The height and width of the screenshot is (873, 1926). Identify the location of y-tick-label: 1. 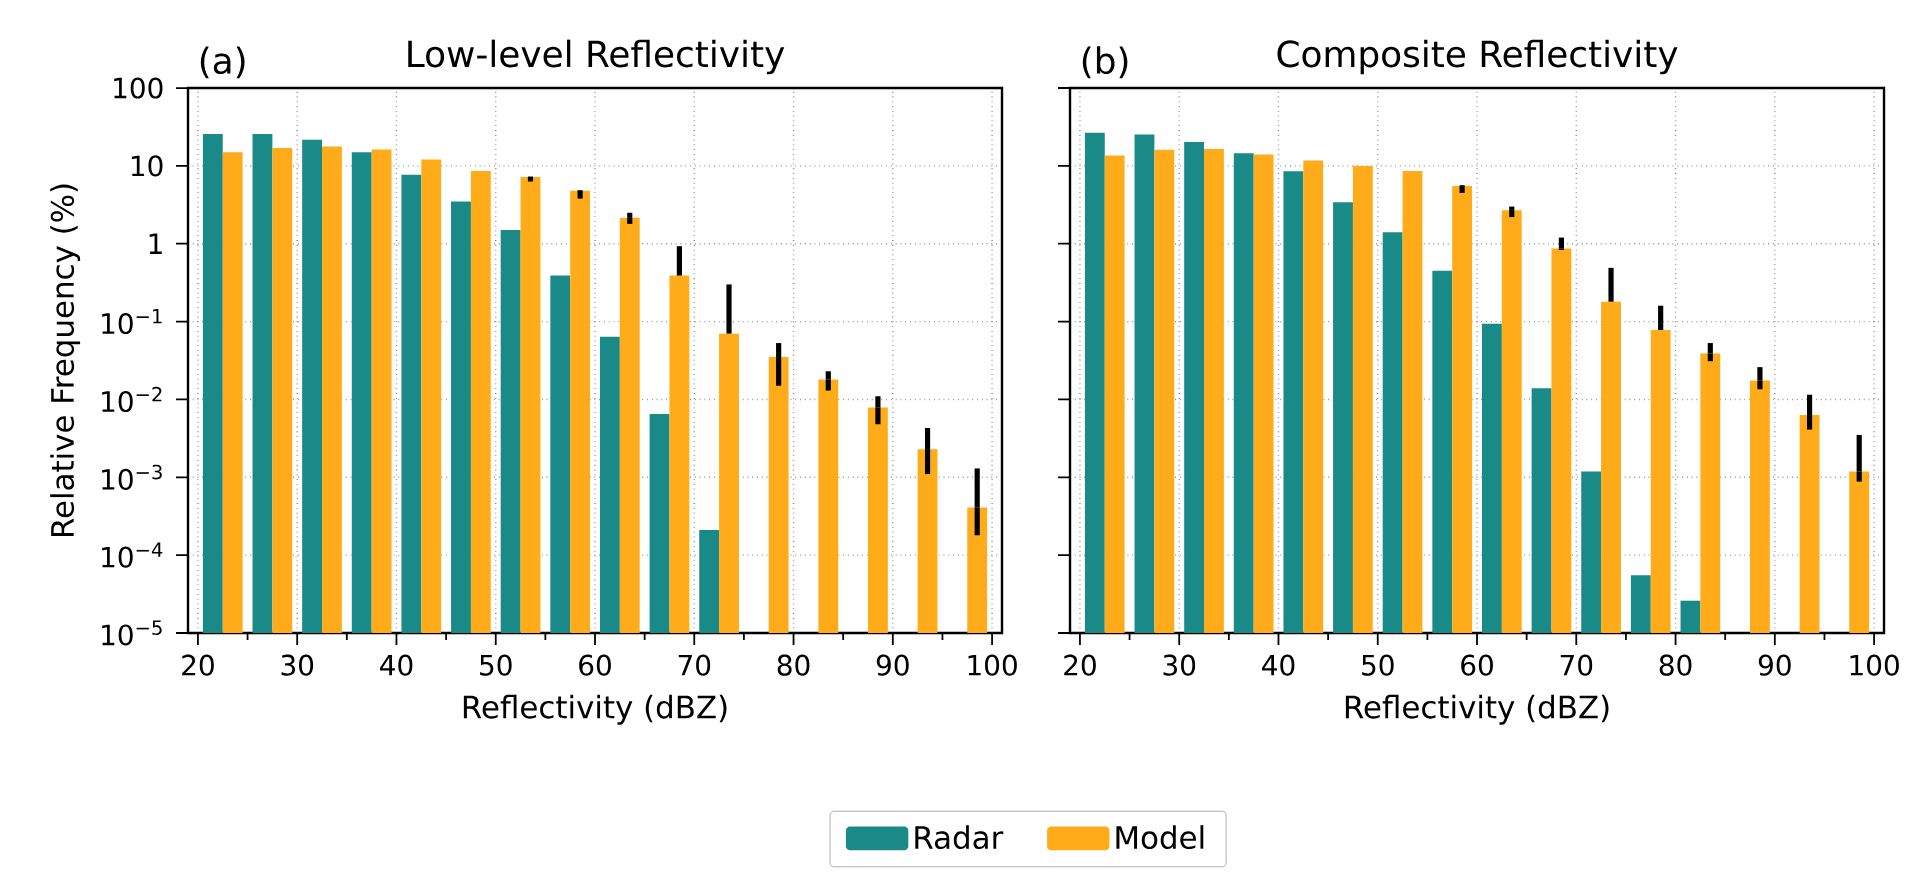
(155, 243).